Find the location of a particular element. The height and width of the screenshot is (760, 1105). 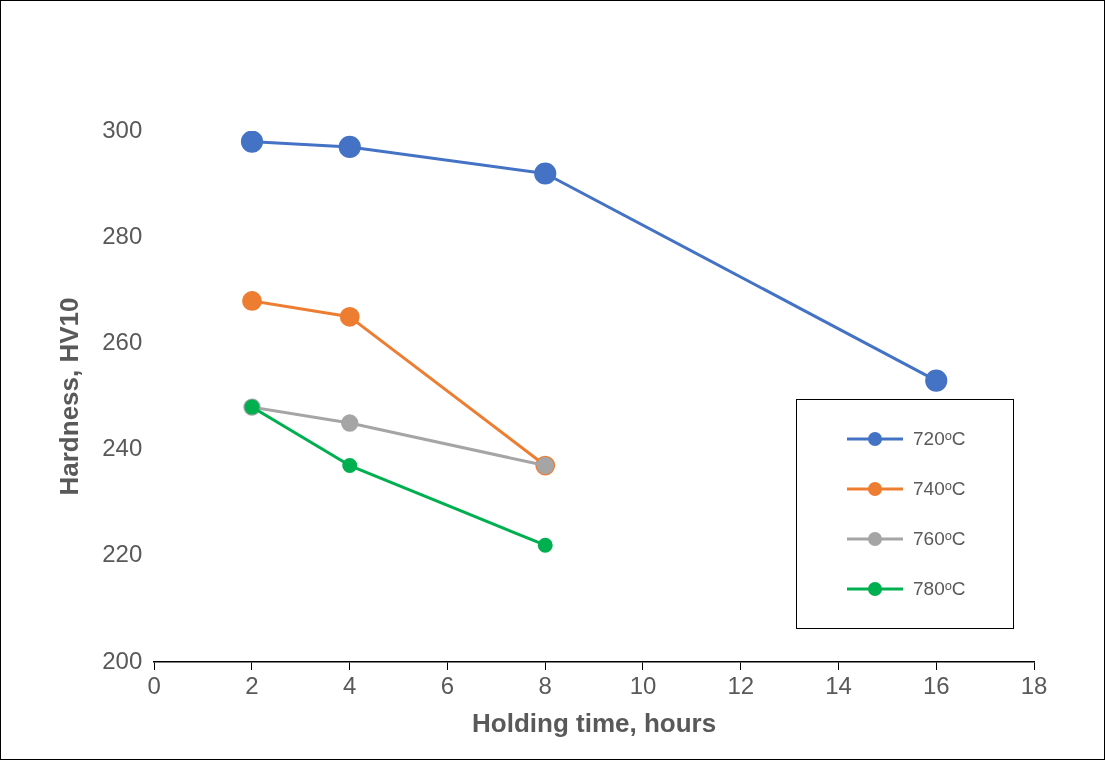

legend-label: 760ᵒC is located at coordinates (939, 539).